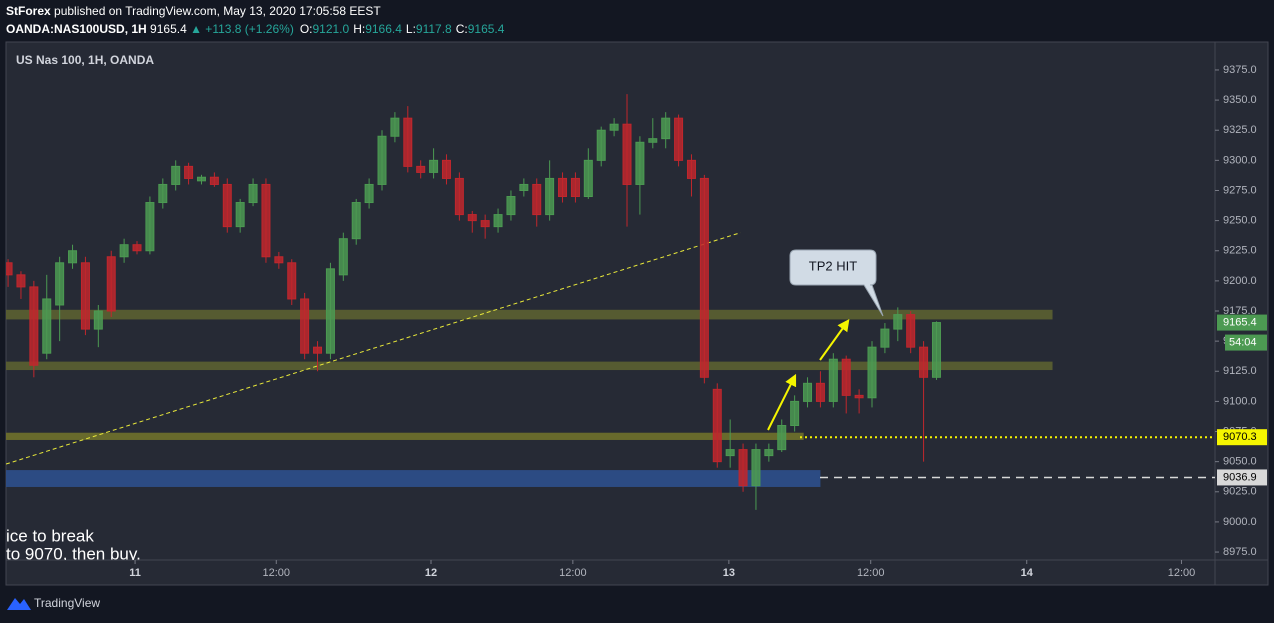 This screenshot has width=1274, height=623. I want to click on y-tick-label: 9225.0, so click(1240, 251).